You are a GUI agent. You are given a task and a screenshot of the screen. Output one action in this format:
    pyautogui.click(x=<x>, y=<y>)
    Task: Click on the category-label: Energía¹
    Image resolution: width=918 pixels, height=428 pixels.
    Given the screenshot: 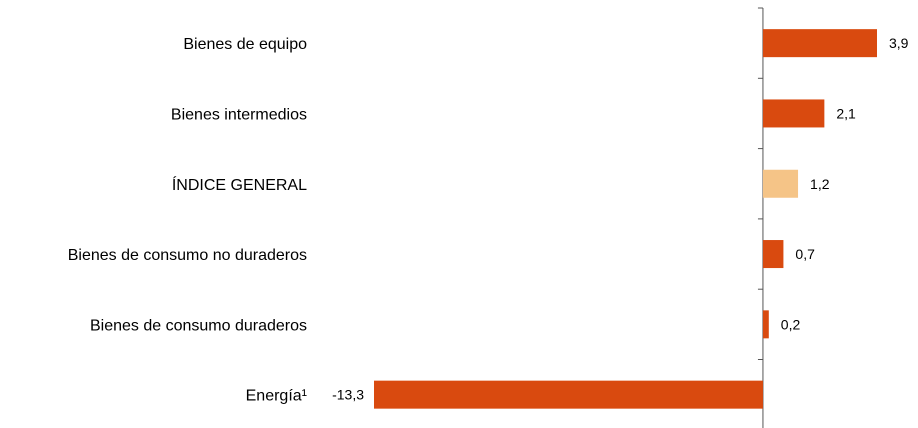 What is the action you would take?
    pyautogui.click(x=276, y=396)
    